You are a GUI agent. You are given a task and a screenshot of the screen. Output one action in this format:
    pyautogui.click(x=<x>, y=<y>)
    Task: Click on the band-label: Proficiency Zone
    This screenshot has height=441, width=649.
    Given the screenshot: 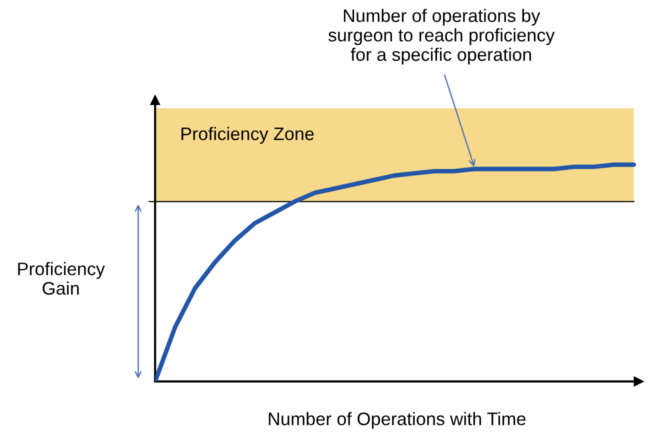 What is the action you would take?
    pyautogui.click(x=248, y=135)
    